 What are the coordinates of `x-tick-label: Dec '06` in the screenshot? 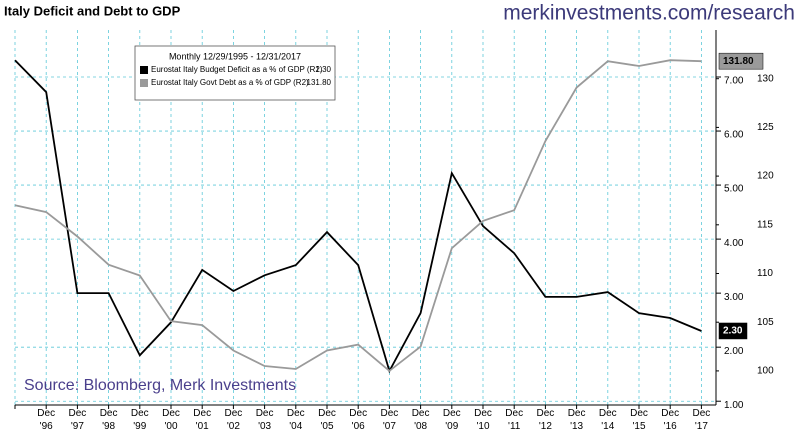 It's located at (358, 420).